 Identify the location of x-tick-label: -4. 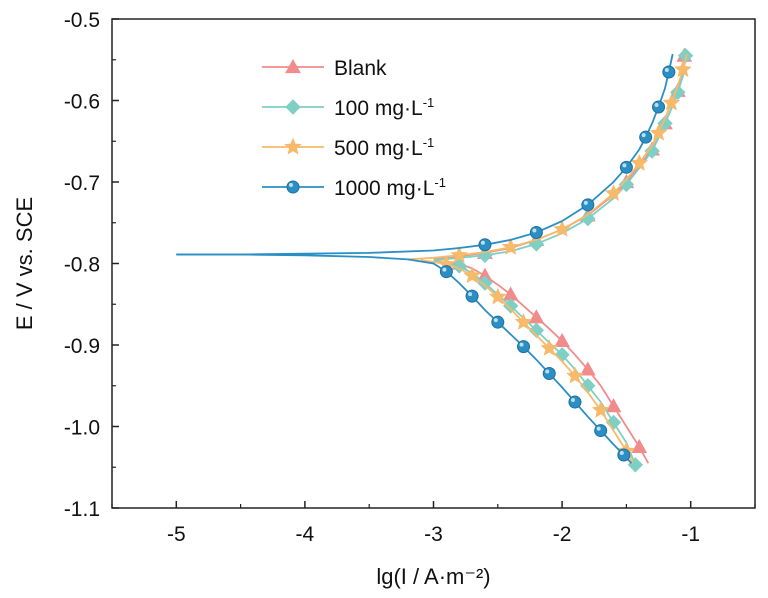
(305, 534).